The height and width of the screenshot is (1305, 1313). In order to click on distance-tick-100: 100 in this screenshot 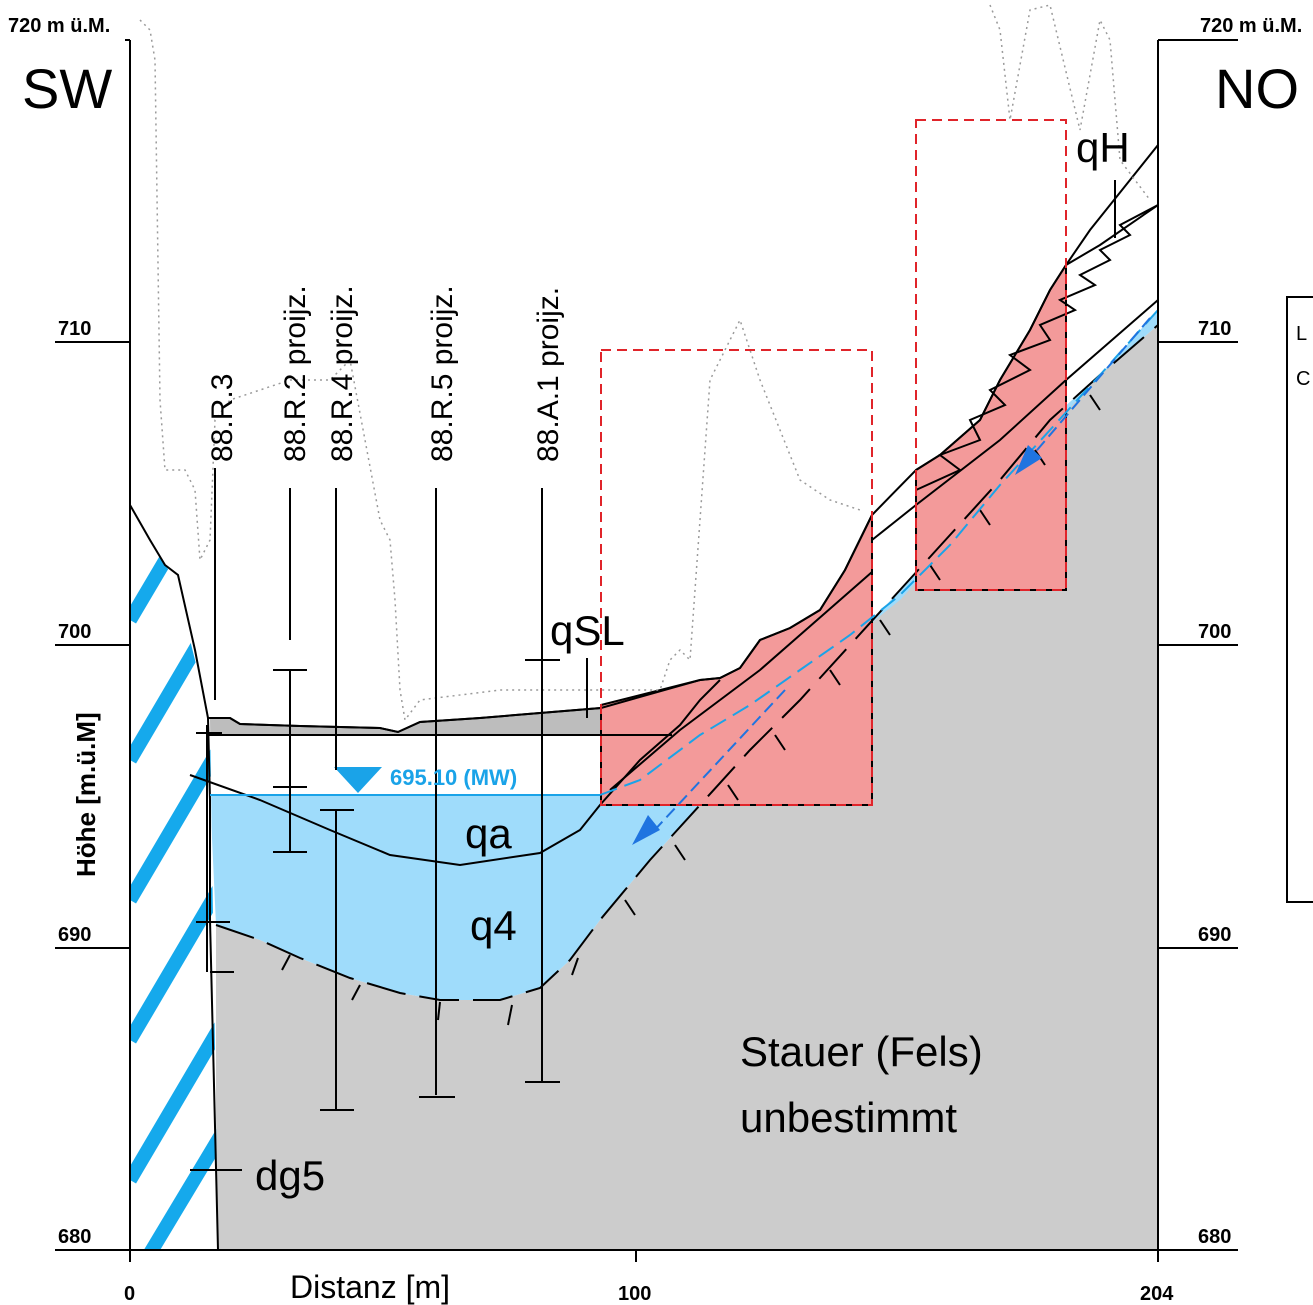, I will do `click(634, 1294)`.